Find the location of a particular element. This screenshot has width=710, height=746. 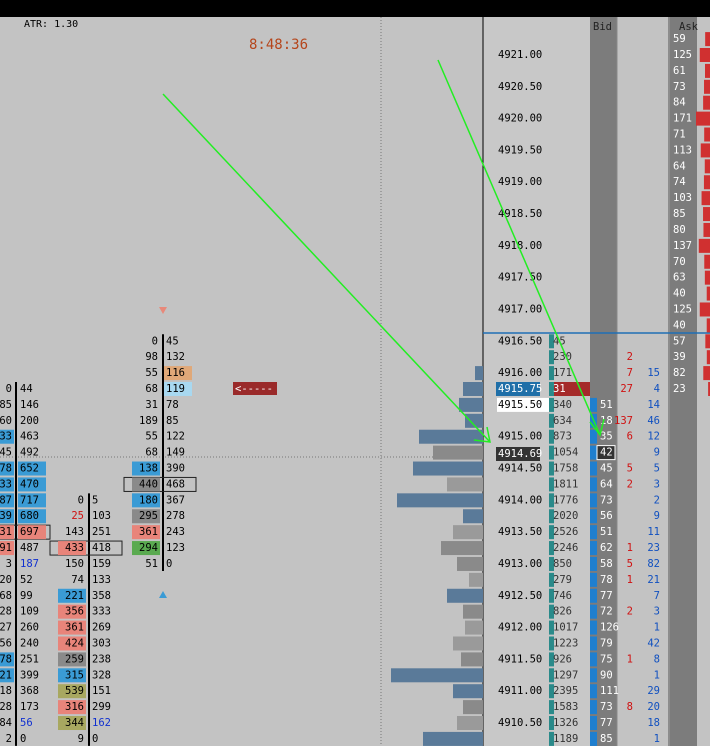

fp-value: 251 is located at coordinates (29, 659).